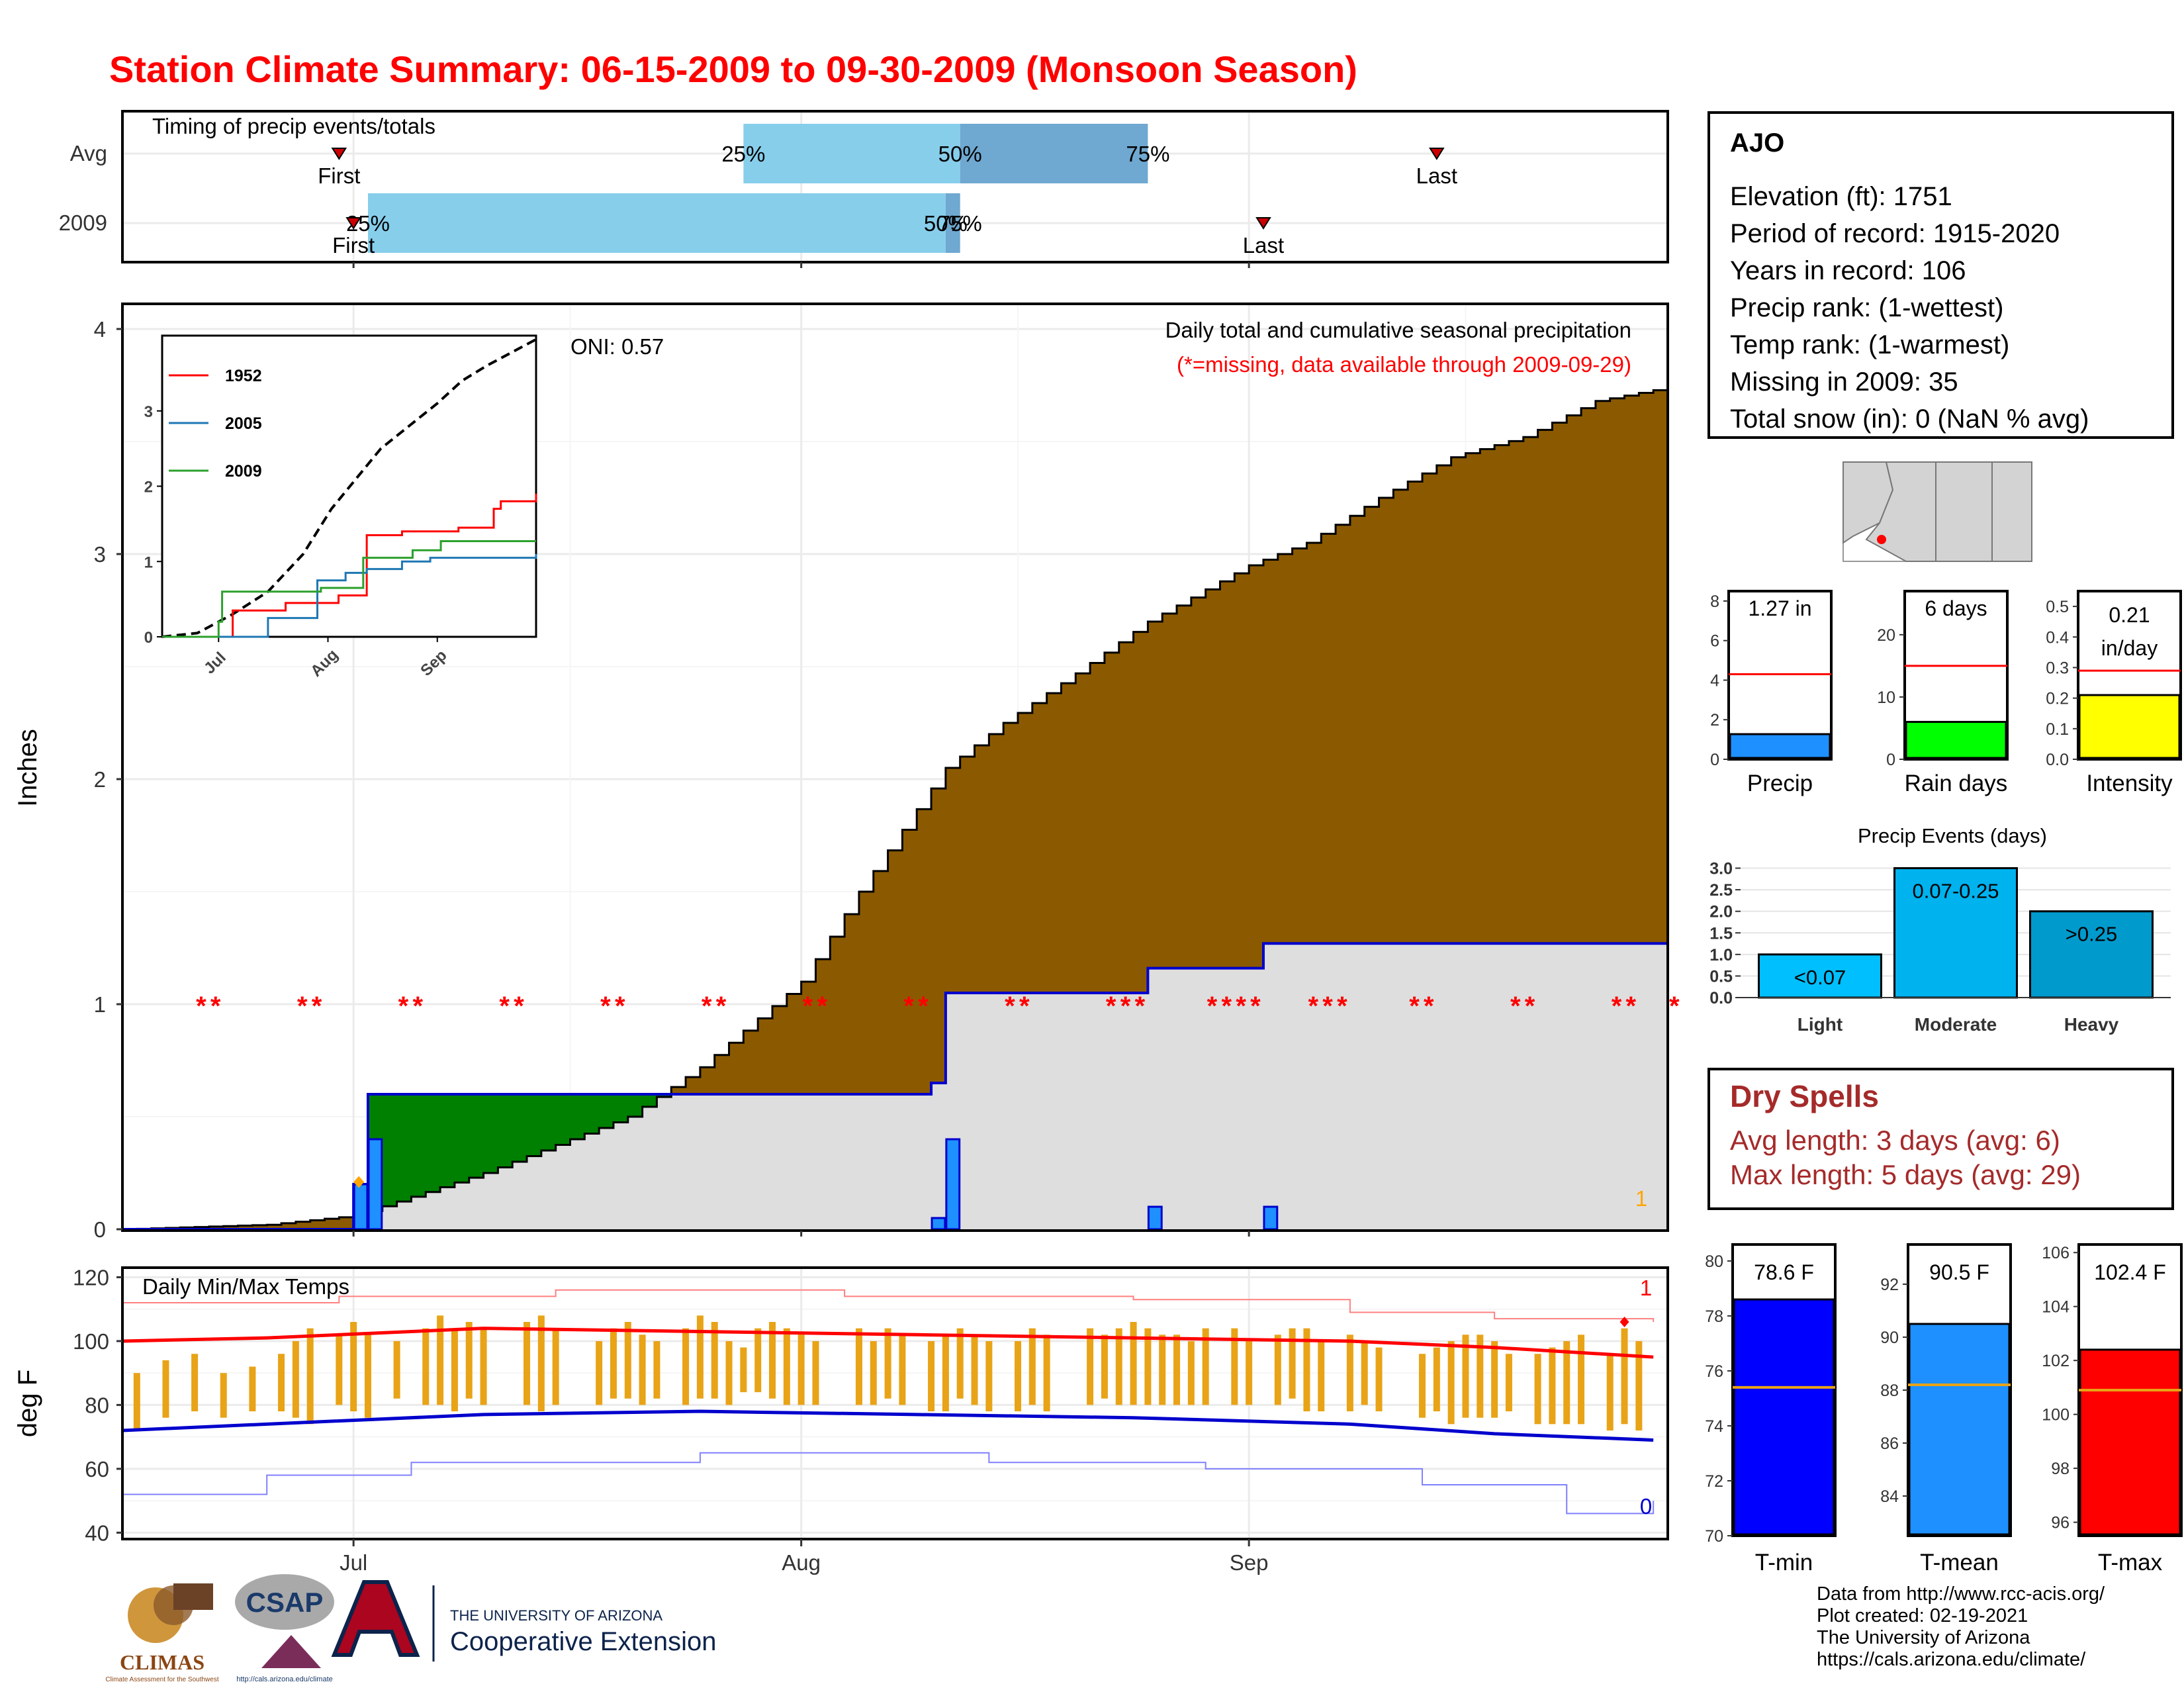 The width and height of the screenshot is (2184, 1688). What do you see at coordinates (2130, 1562) in the screenshot?
I see `temp-bar-label: T-max` at bounding box center [2130, 1562].